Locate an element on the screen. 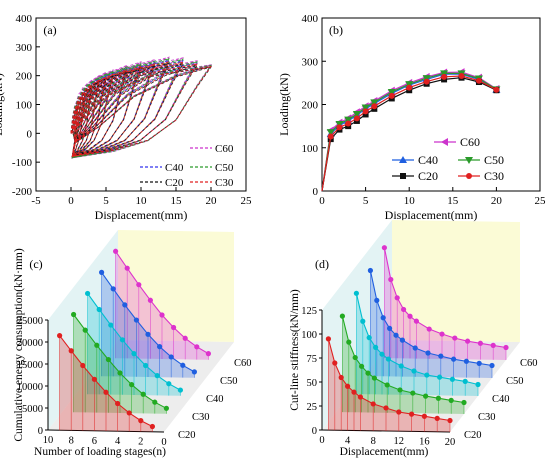 The width and height of the screenshot is (550, 464). panel-c-z-tick-label: 5000 is located at coordinates (32, 409).